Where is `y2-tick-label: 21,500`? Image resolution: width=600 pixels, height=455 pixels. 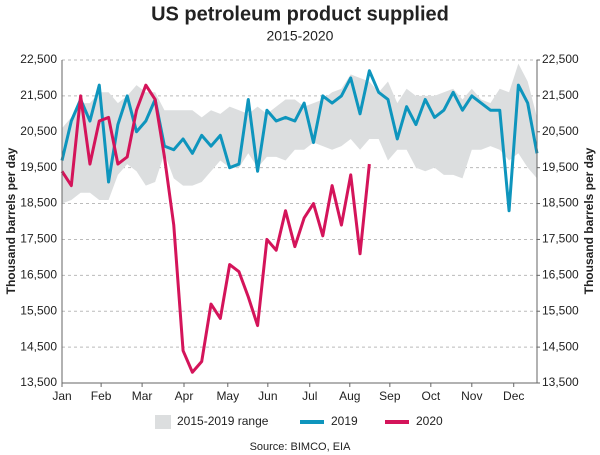
y2-tick-label: 21,500 is located at coordinates (560, 95).